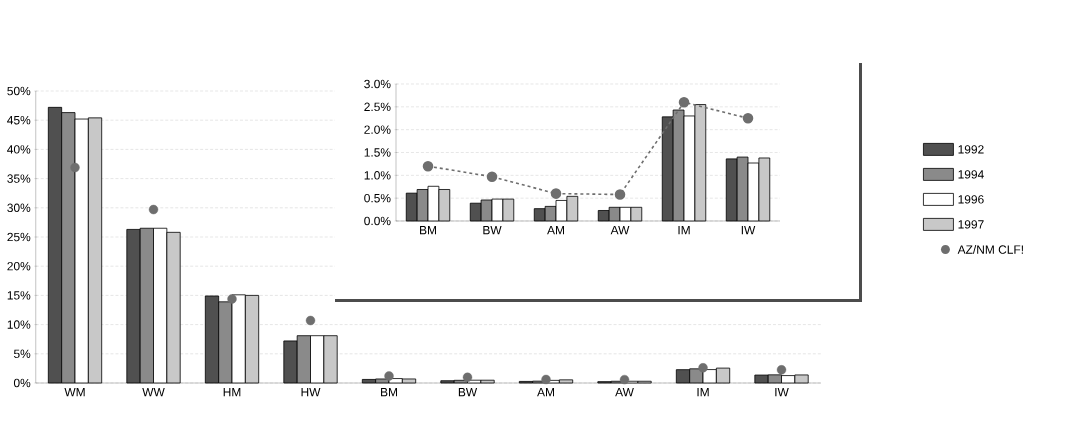 Image resolution: width=1074 pixels, height=425 pixels. Describe the element at coordinates (232, 392) in the screenshot. I see `x-tick-label: HM` at that location.